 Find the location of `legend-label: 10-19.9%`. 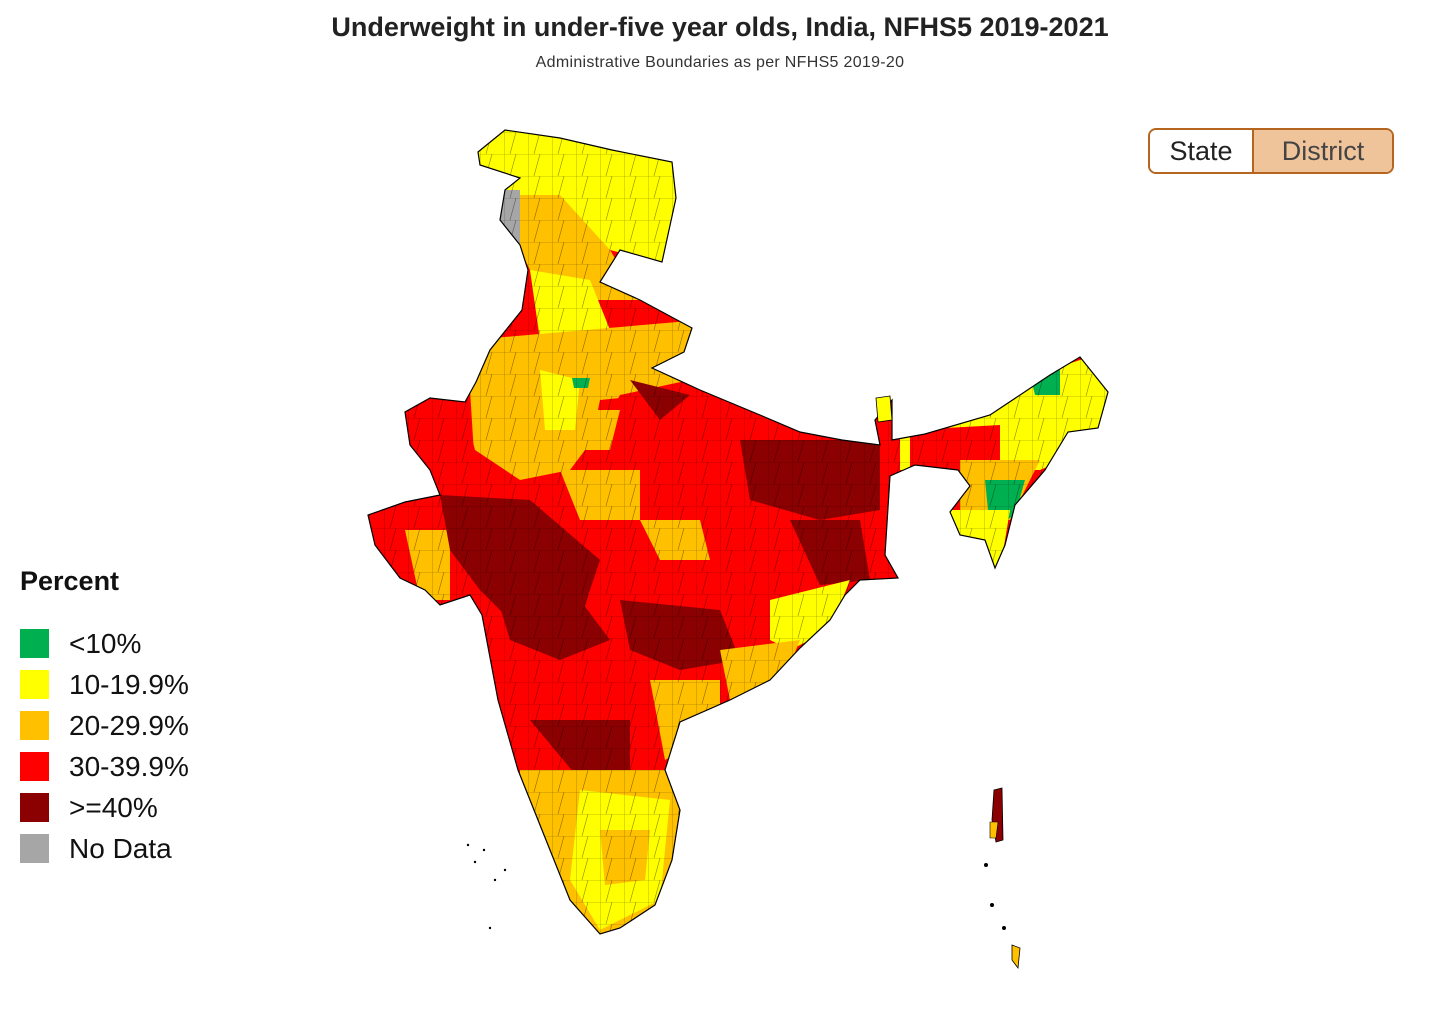

legend-label: 10-19.9% is located at coordinates (129, 684).